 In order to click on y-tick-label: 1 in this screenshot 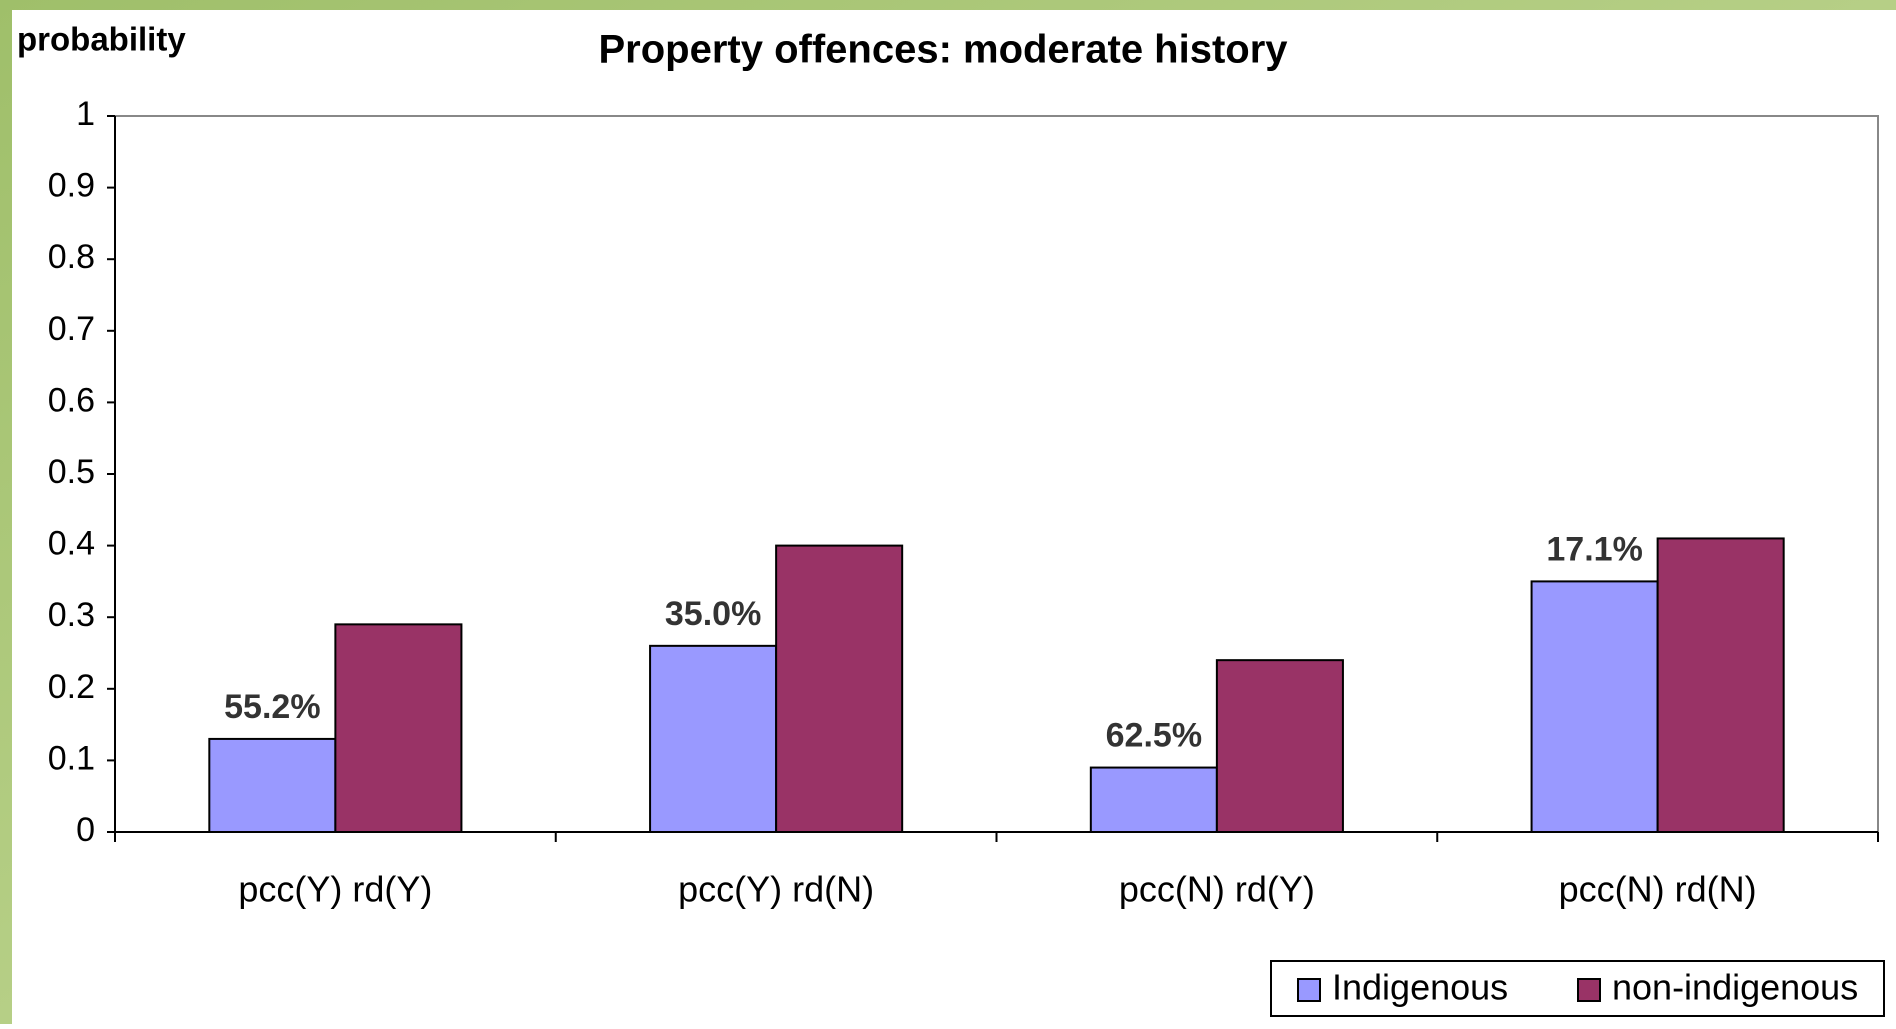, I will do `click(85, 114)`.